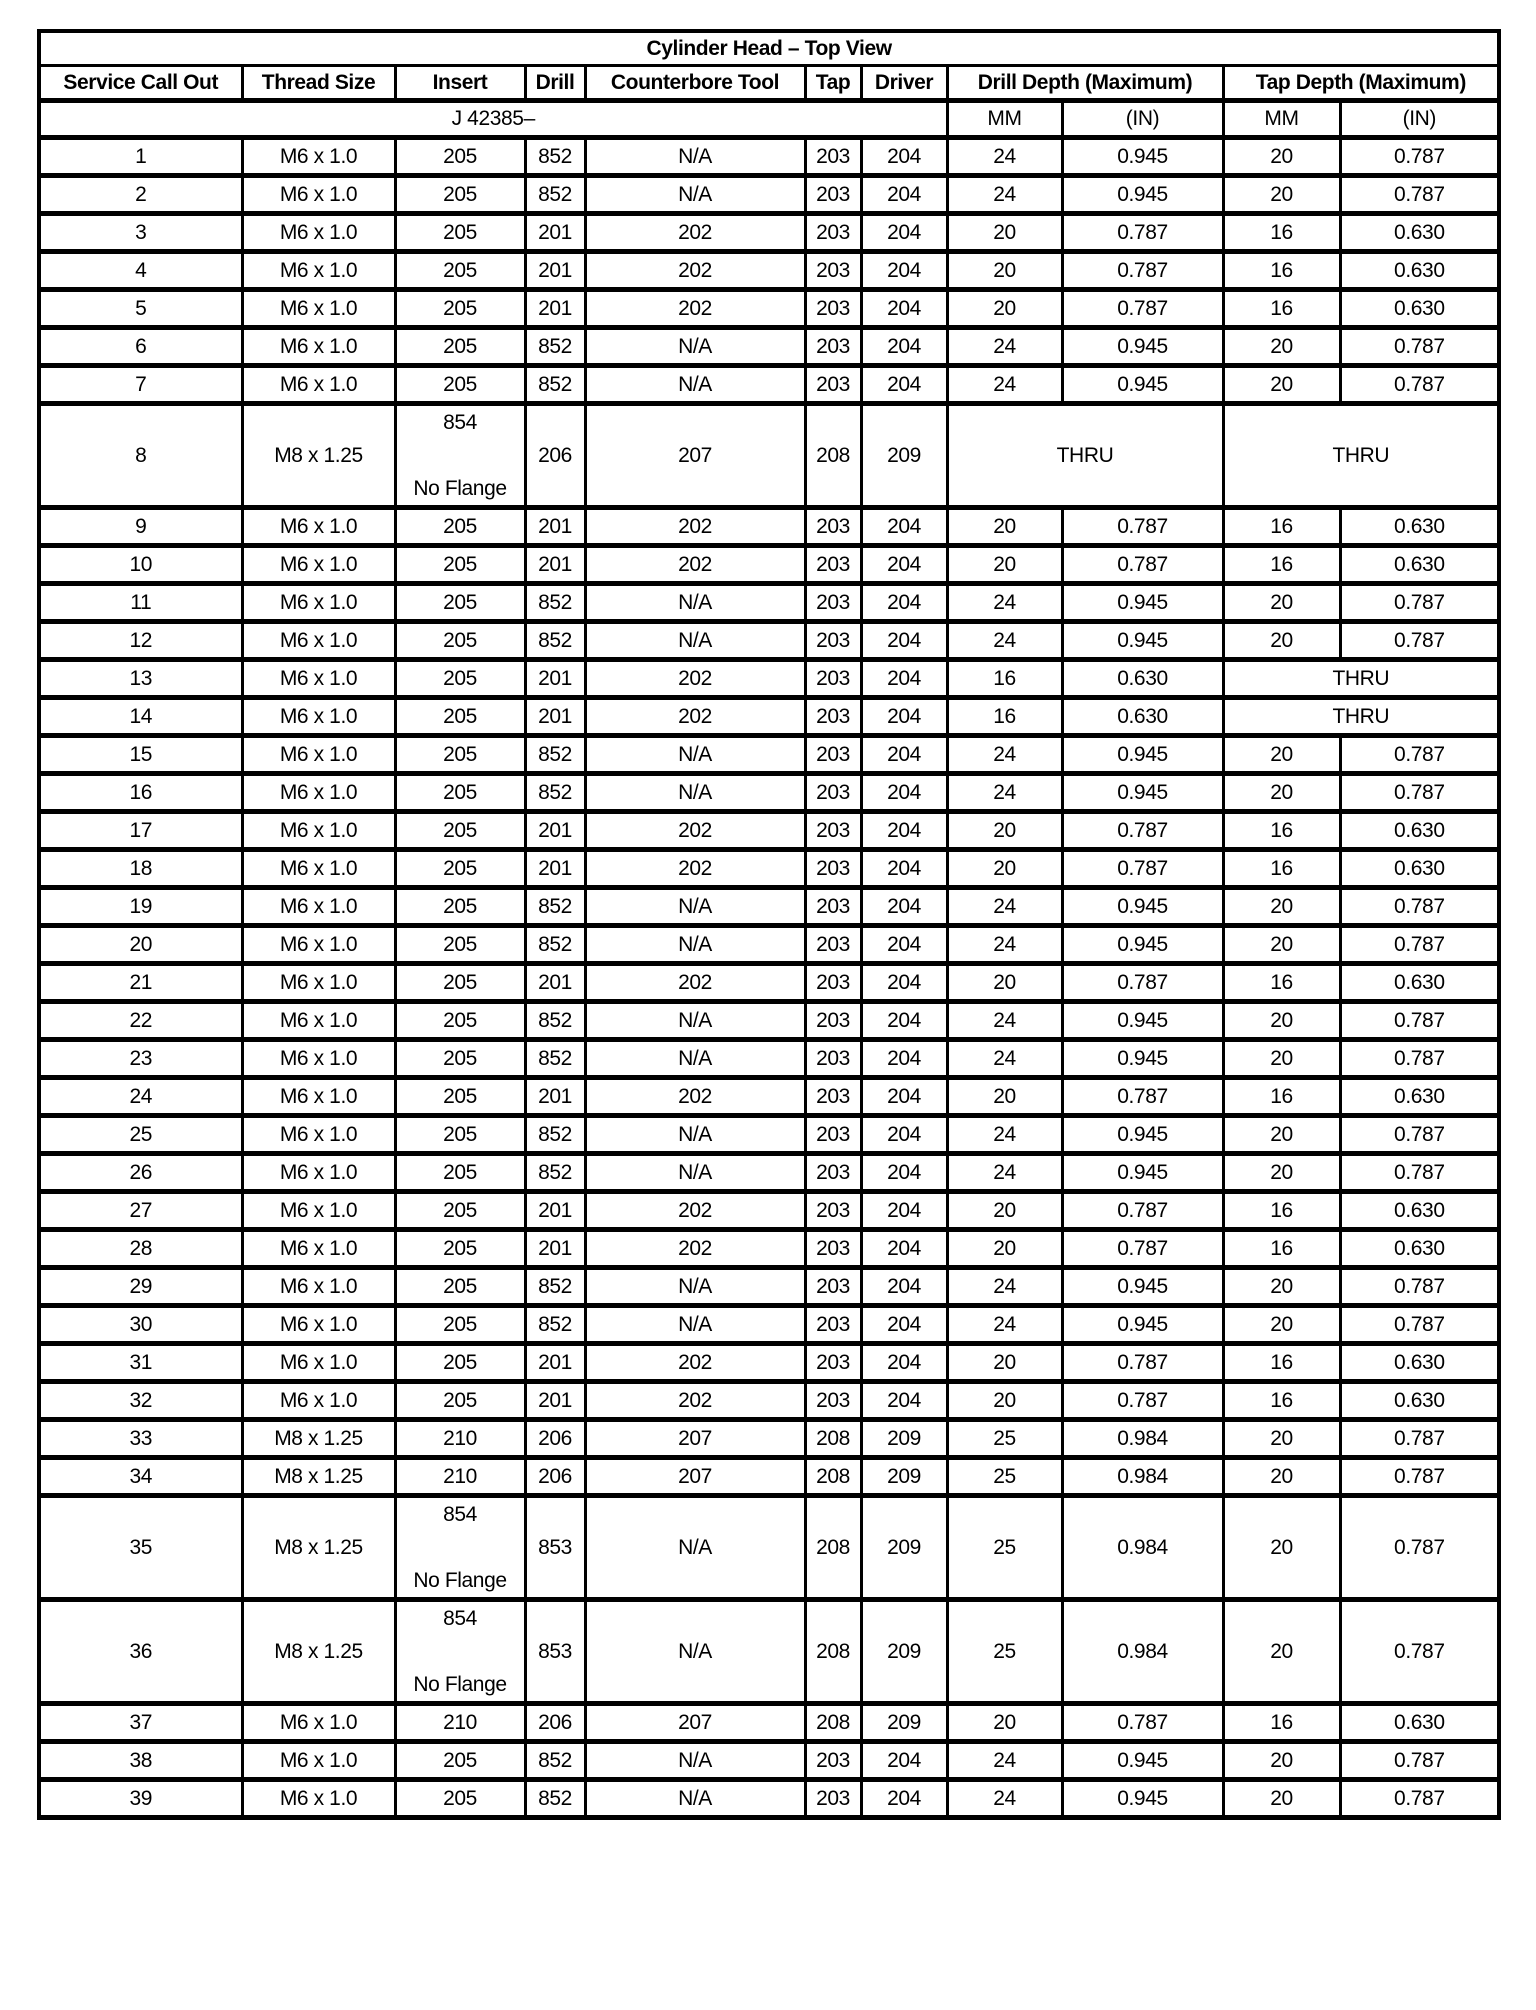  What do you see at coordinates (140, 831) in the screenshot?
I see `cell-service-call-out: 17` at bounding box center [140, 831].